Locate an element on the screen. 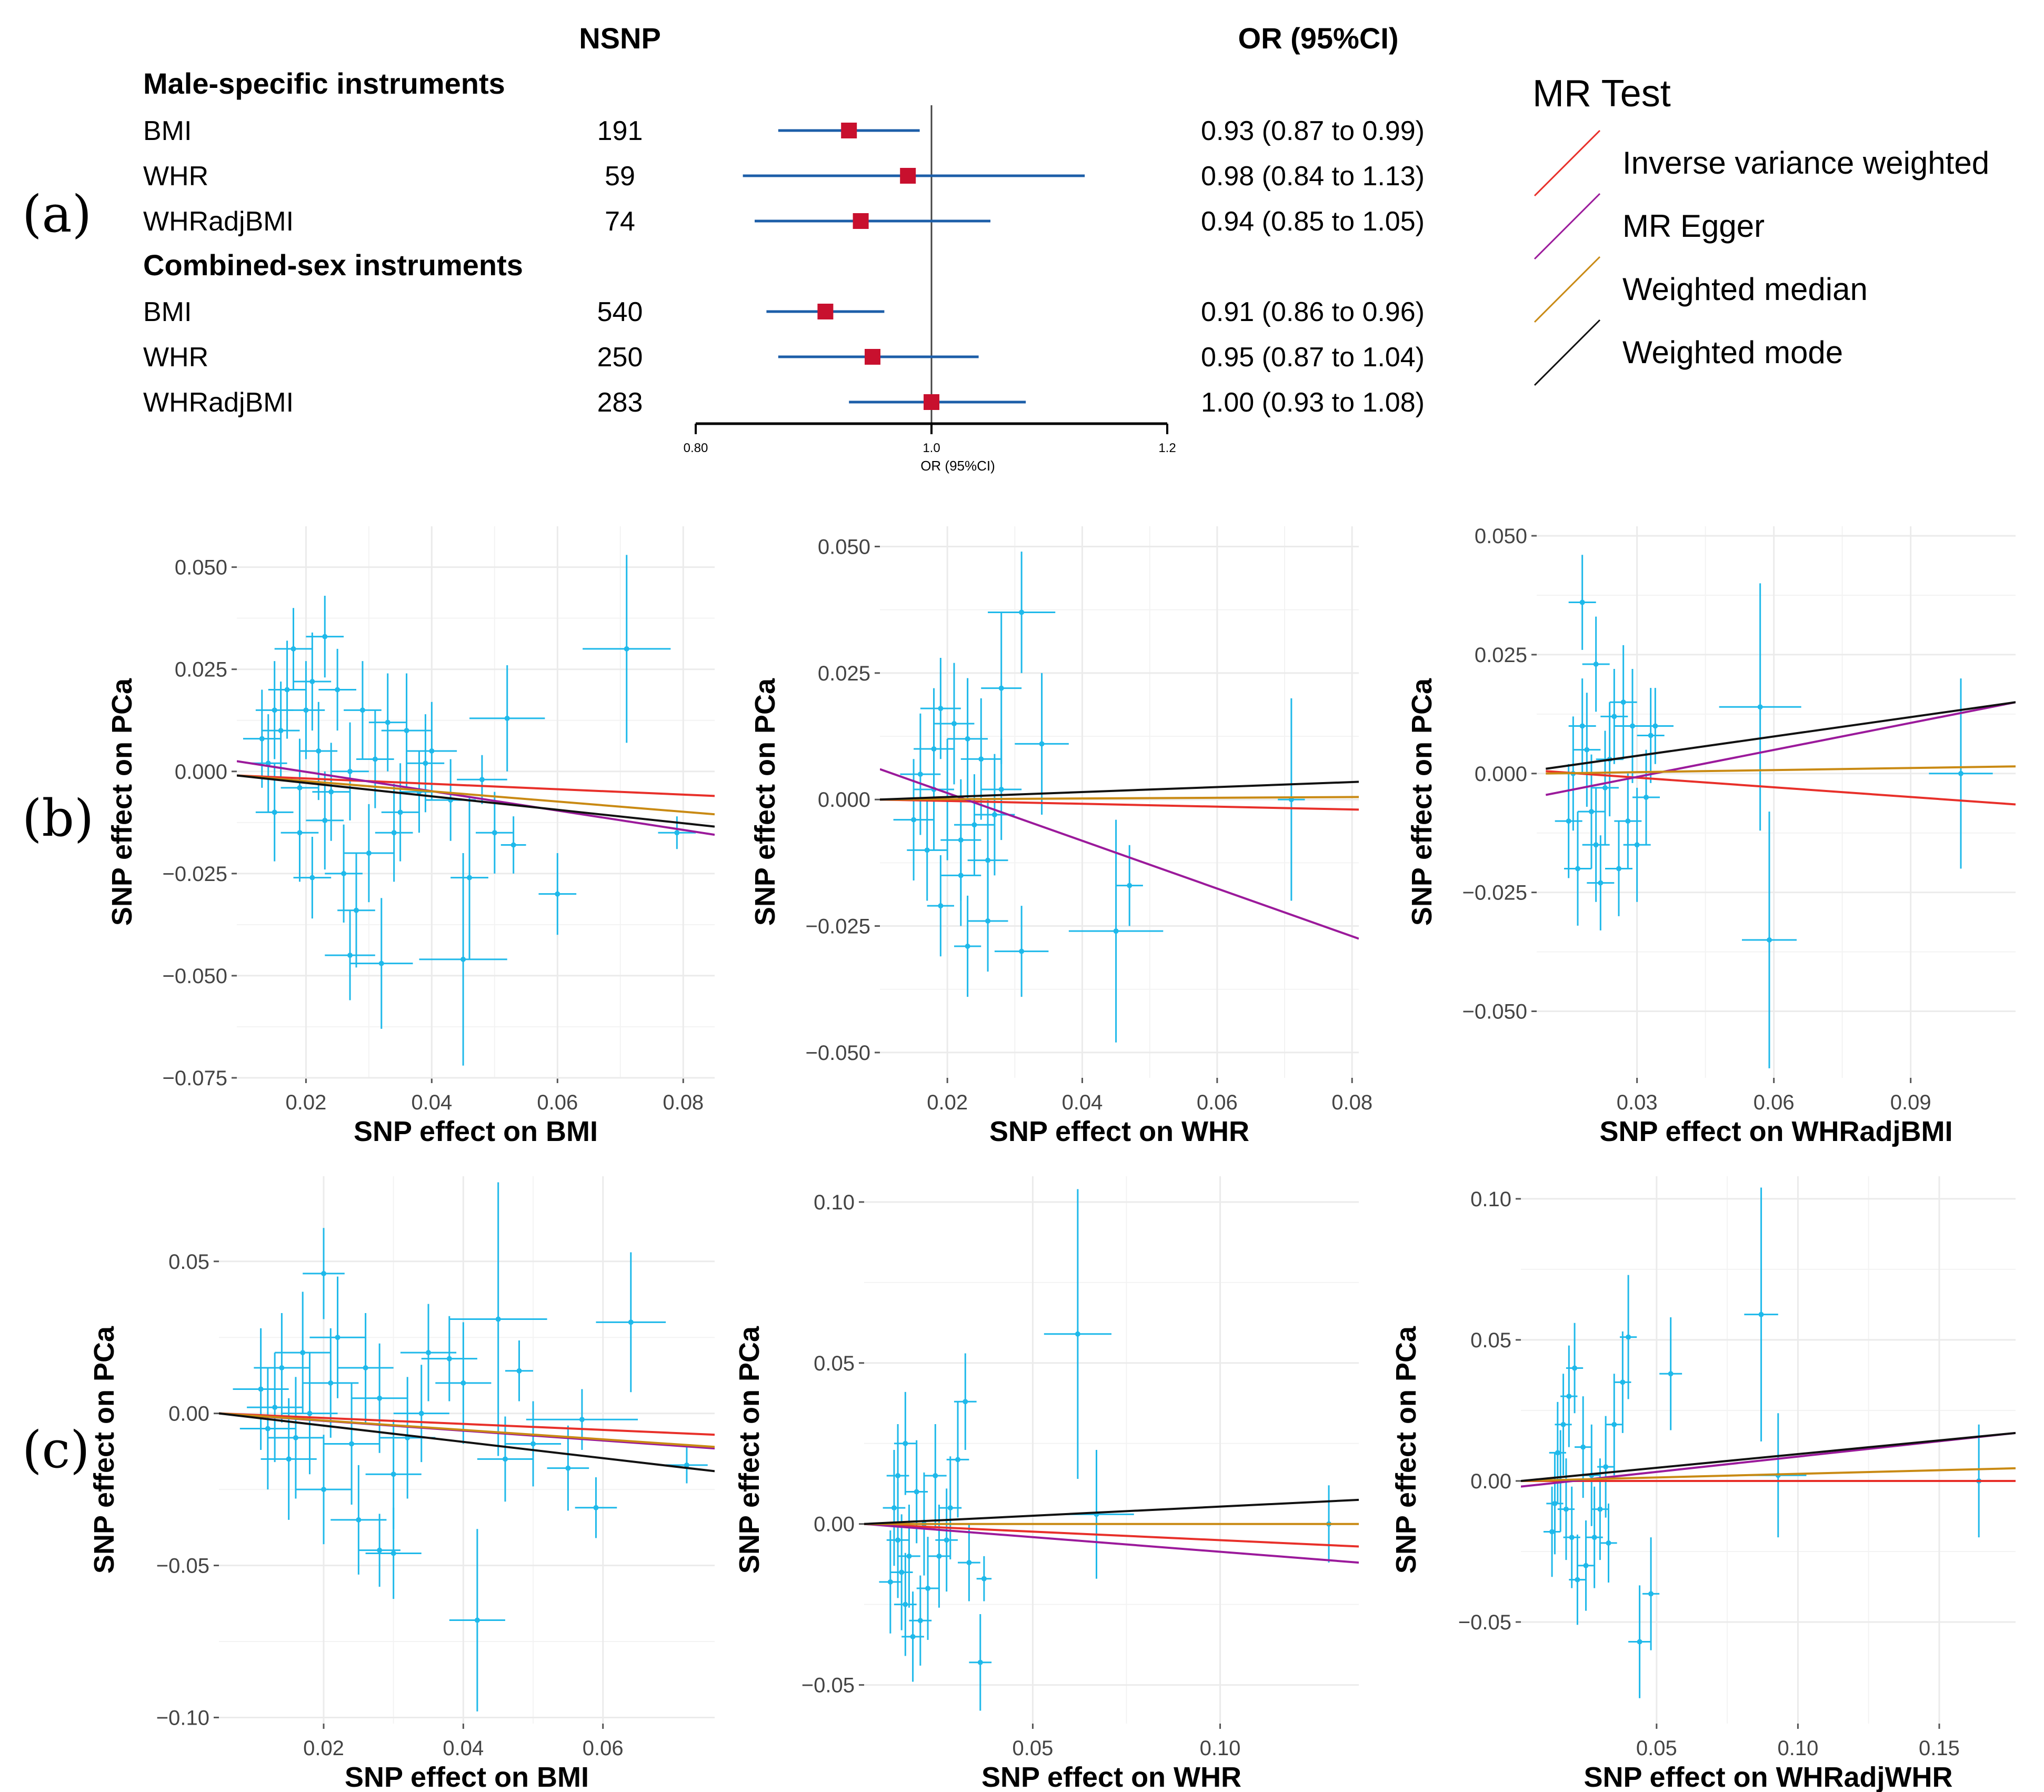 The width and height of the screenshot is (2044, 1792). forest-x-tick-label: 0.80 is located at coordinates (696, 448).